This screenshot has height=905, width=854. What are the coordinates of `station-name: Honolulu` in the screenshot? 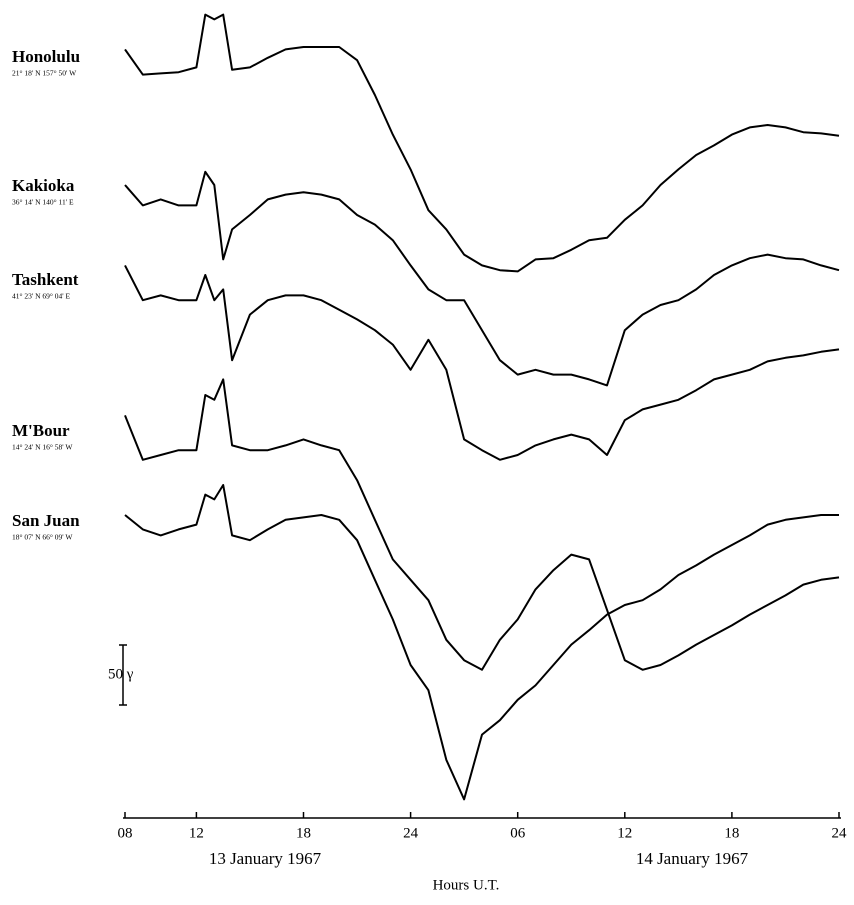 It's located at (46, 56).